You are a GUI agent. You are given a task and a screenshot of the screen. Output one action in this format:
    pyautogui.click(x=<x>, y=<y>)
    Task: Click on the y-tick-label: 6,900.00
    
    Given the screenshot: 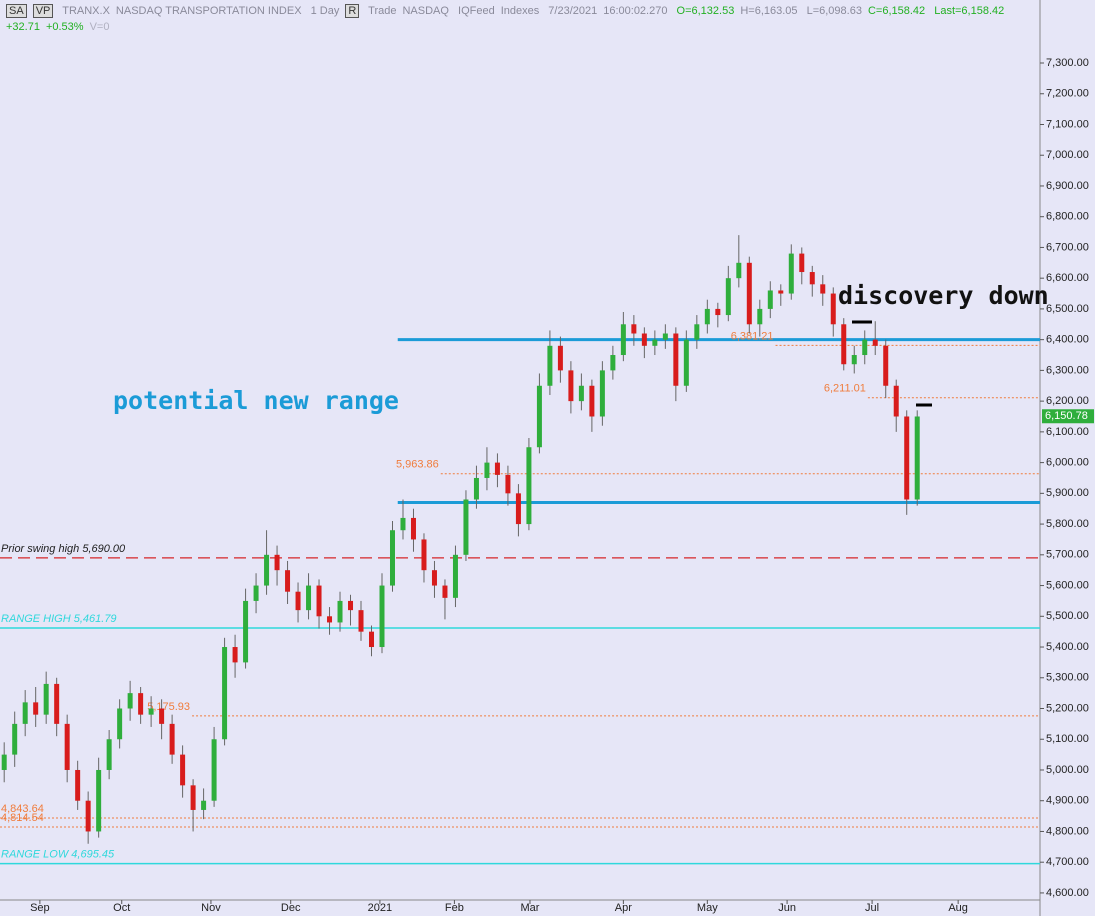 What is the action you would take?
    pyautogui.click(x=1067, y=186)
    